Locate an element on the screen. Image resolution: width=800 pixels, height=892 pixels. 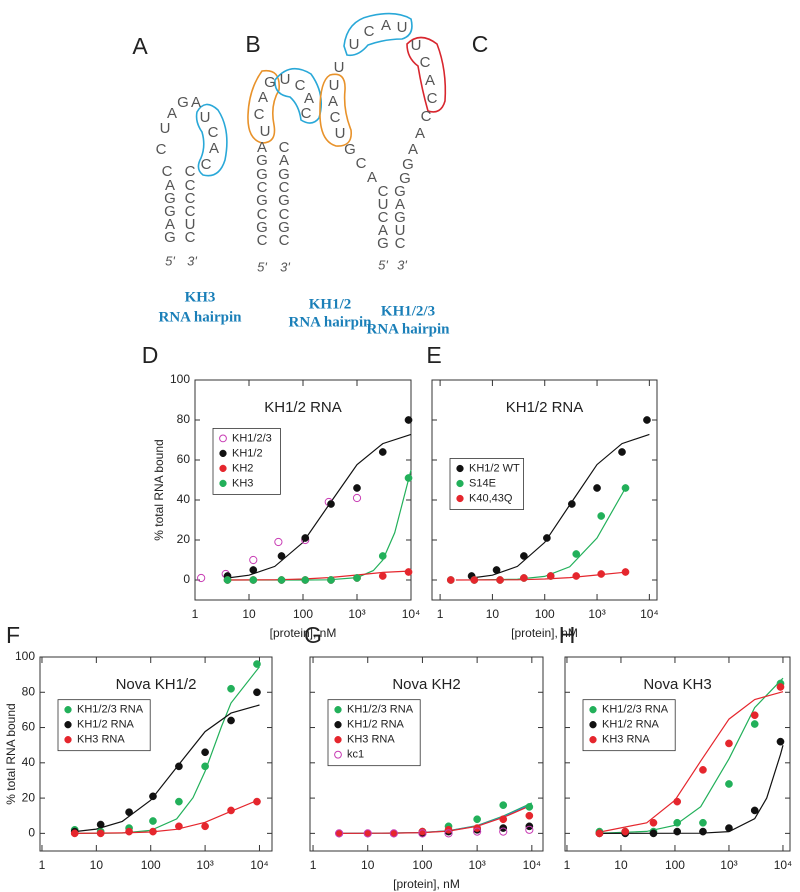
legend-label: KH1/2 RNA is located at coordinates (631, 725).